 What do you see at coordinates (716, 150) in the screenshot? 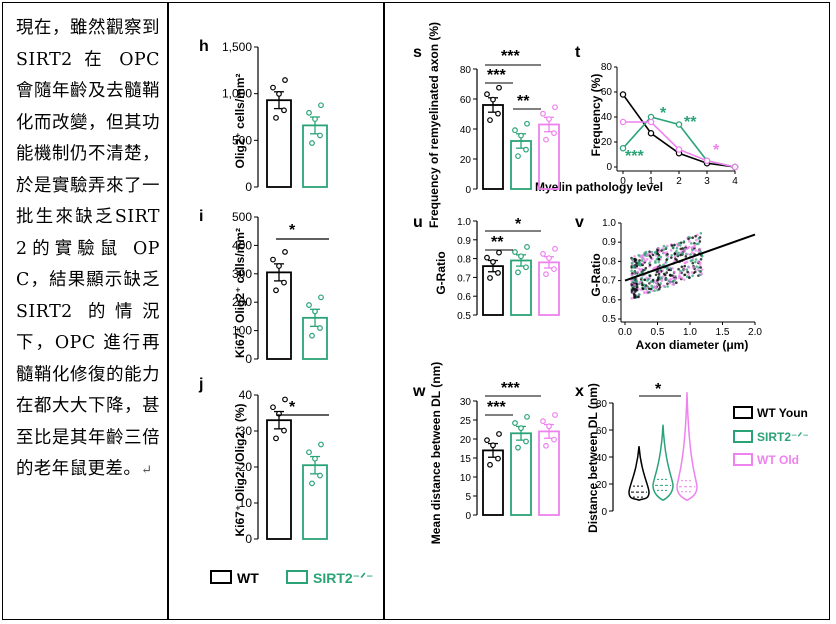
I see `sig-t-4: *` at bounding box center [716, 150].